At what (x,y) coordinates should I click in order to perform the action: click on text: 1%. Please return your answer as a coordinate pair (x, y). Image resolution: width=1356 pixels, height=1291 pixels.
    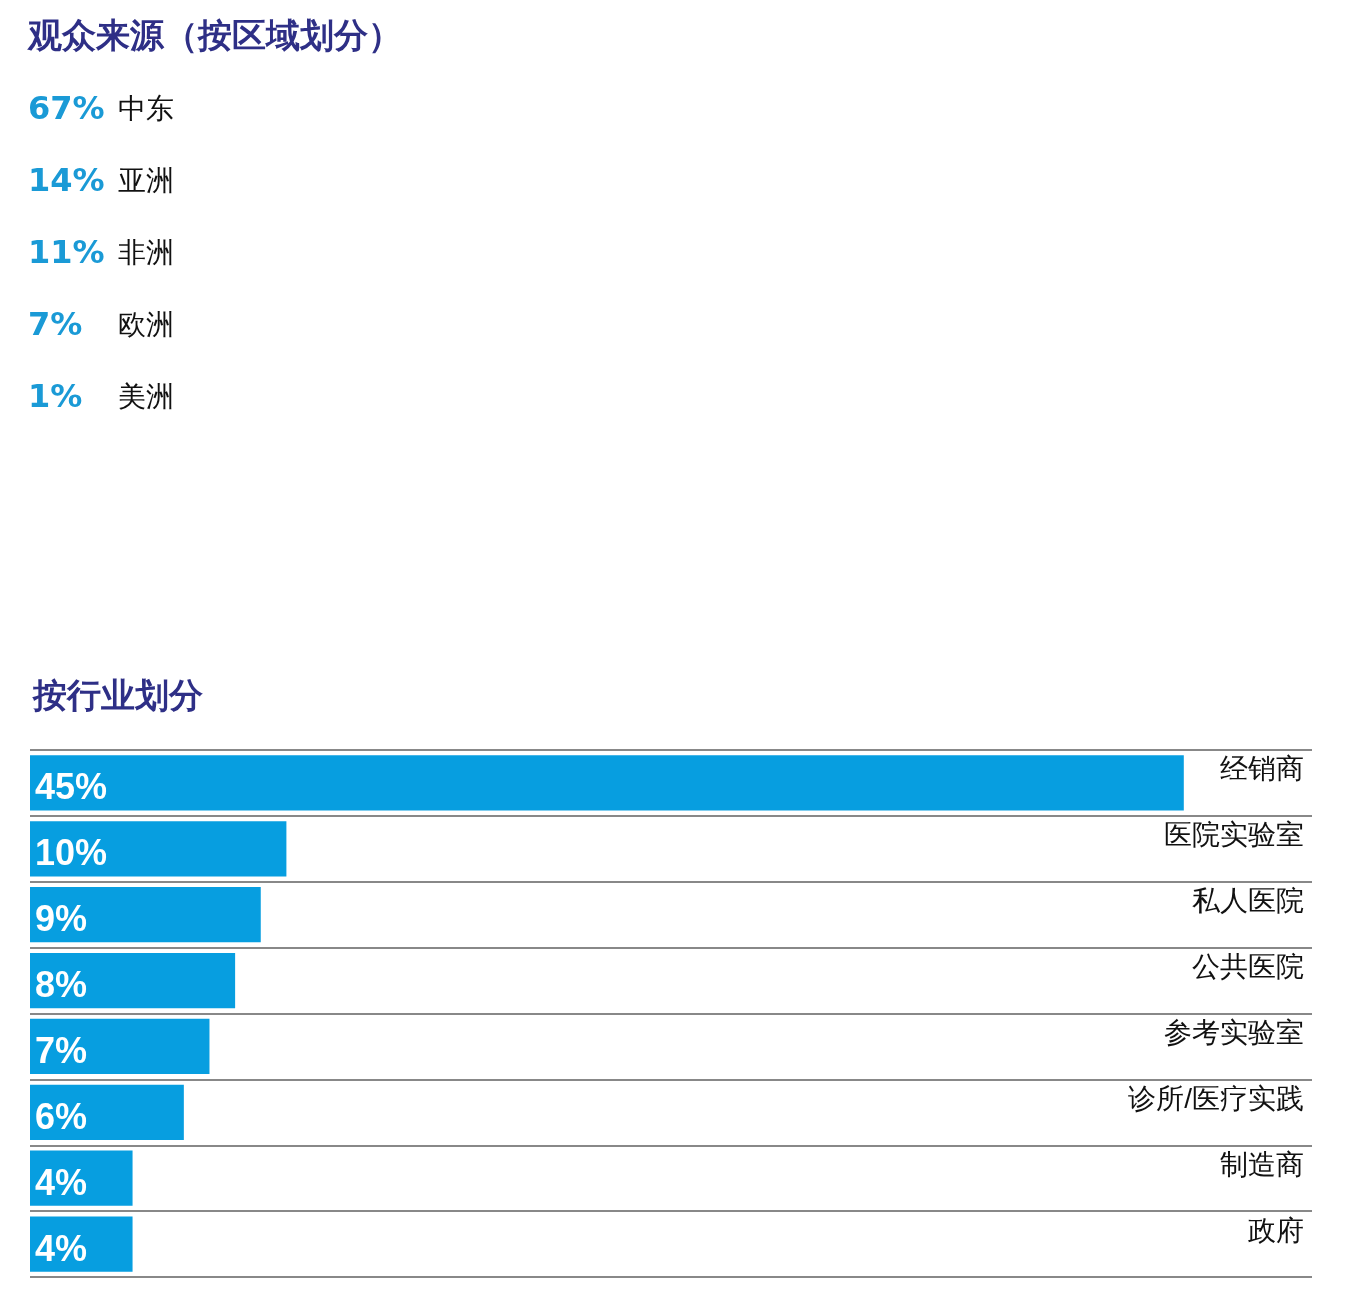
    Looking at the image, I should click on (55, 396).